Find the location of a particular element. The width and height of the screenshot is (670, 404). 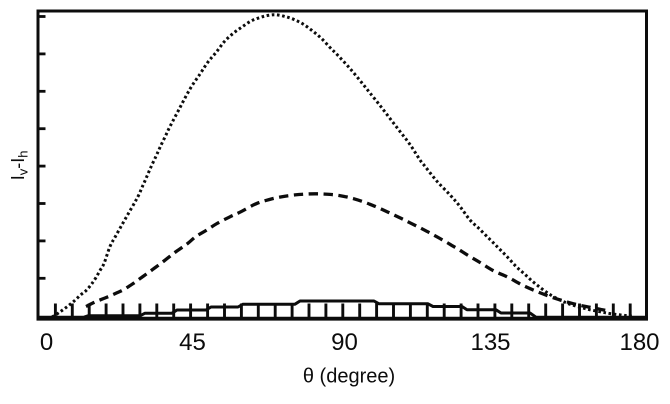

svg-text: 180 is located at coordinates (639, 342).